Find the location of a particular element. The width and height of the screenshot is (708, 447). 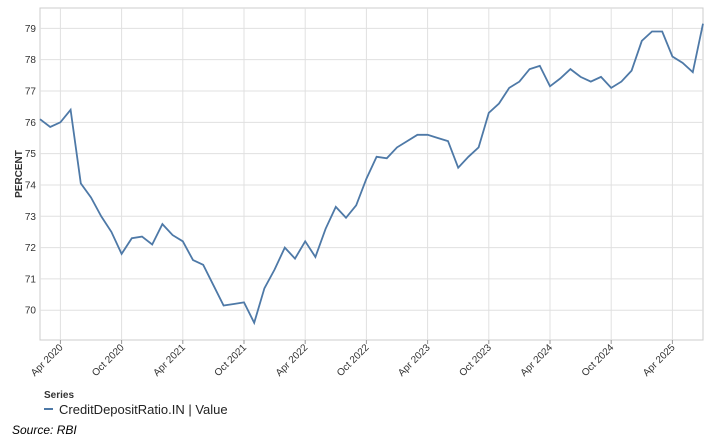

y-tick-label: 74 is located at coordinates (31, 185).